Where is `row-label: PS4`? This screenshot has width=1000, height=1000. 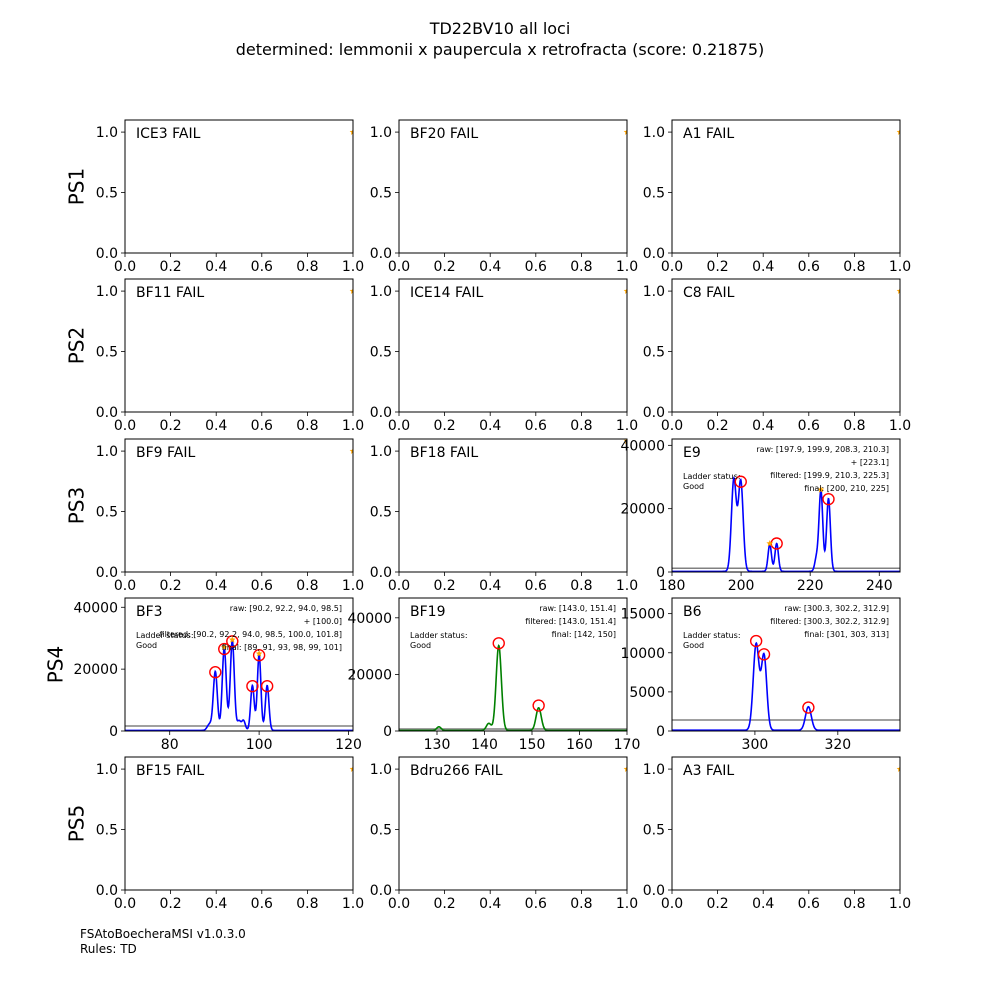
row-label: PS4 is located at coordinates (56, 664).